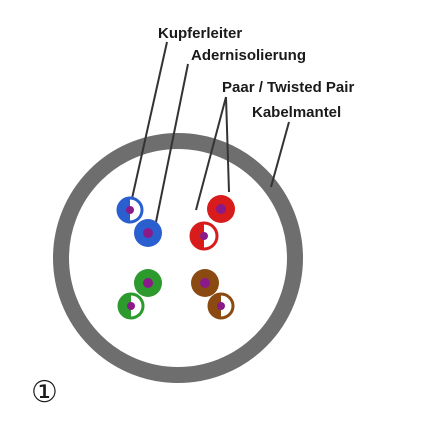 The width and height of the screenshot is (430, 424). I want to click on wire-core-blue-white, so click(130, 210).